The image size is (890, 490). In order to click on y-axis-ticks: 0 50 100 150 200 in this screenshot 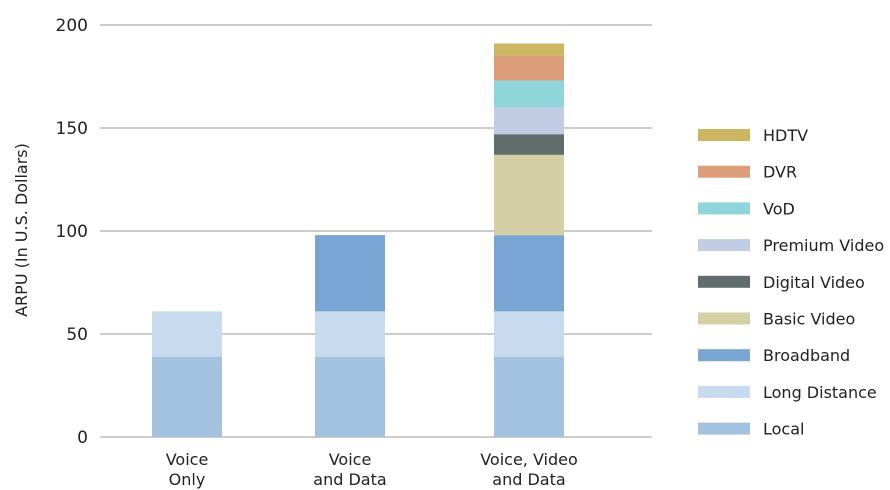, I will do `click(72, 232)`.